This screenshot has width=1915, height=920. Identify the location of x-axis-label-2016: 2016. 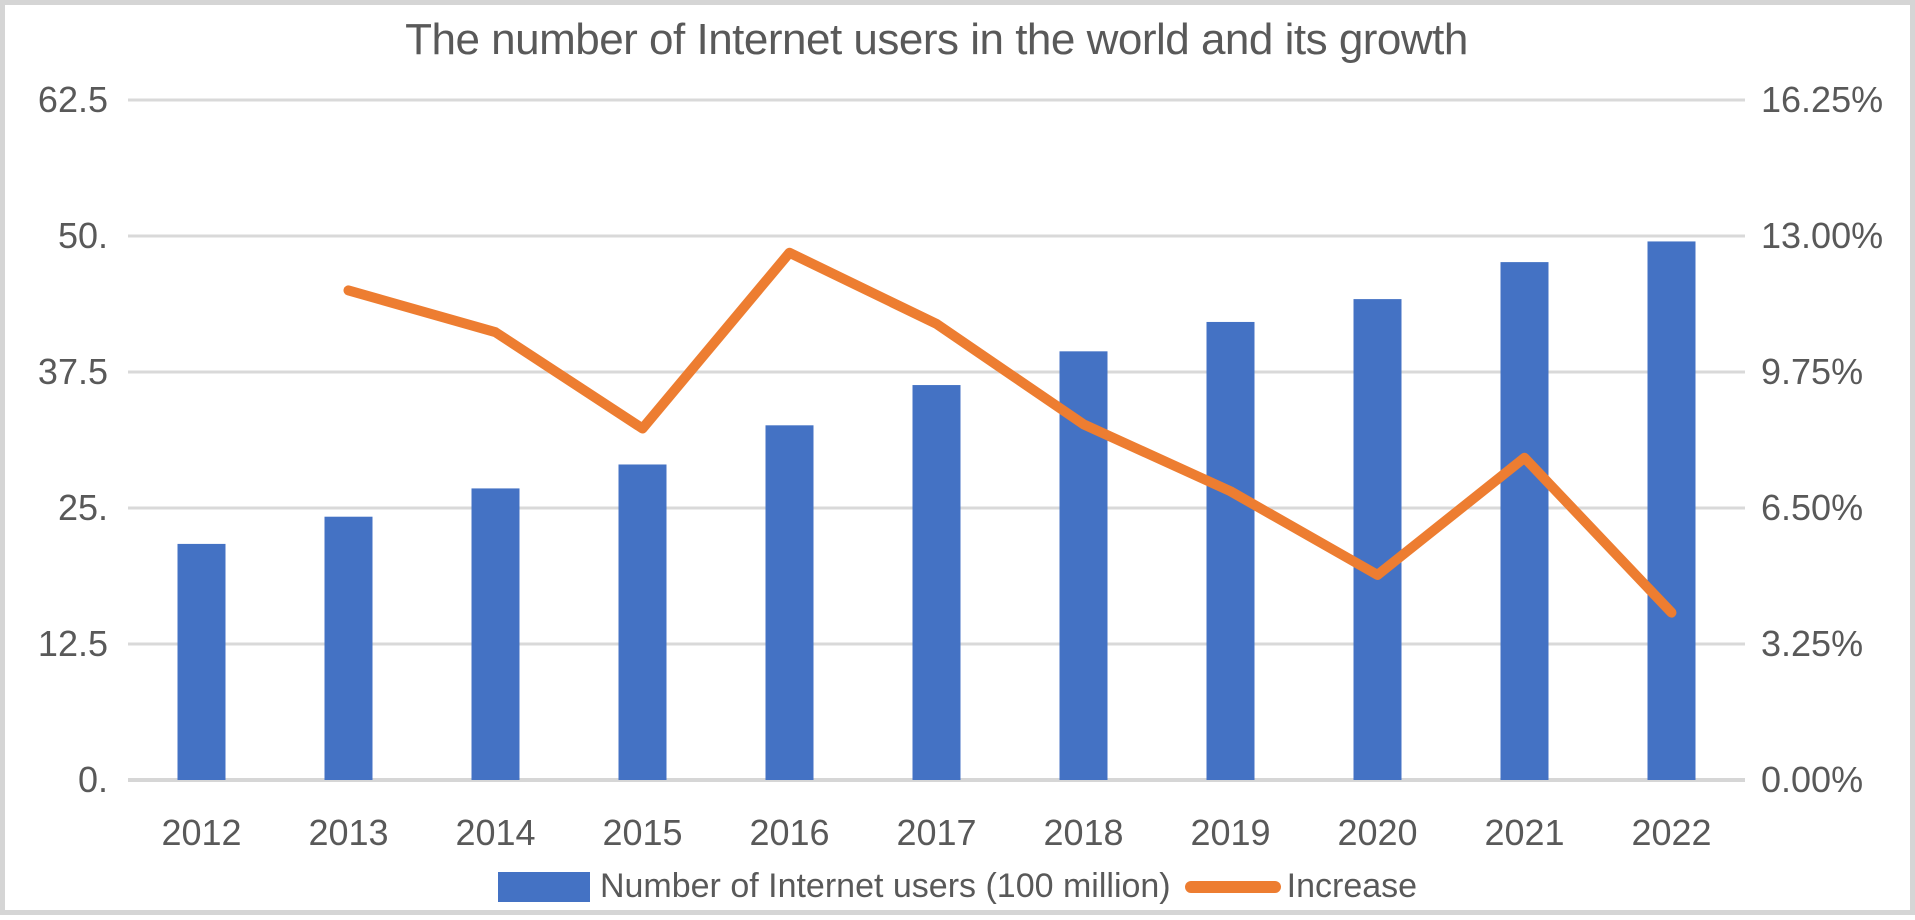
(789, 832).